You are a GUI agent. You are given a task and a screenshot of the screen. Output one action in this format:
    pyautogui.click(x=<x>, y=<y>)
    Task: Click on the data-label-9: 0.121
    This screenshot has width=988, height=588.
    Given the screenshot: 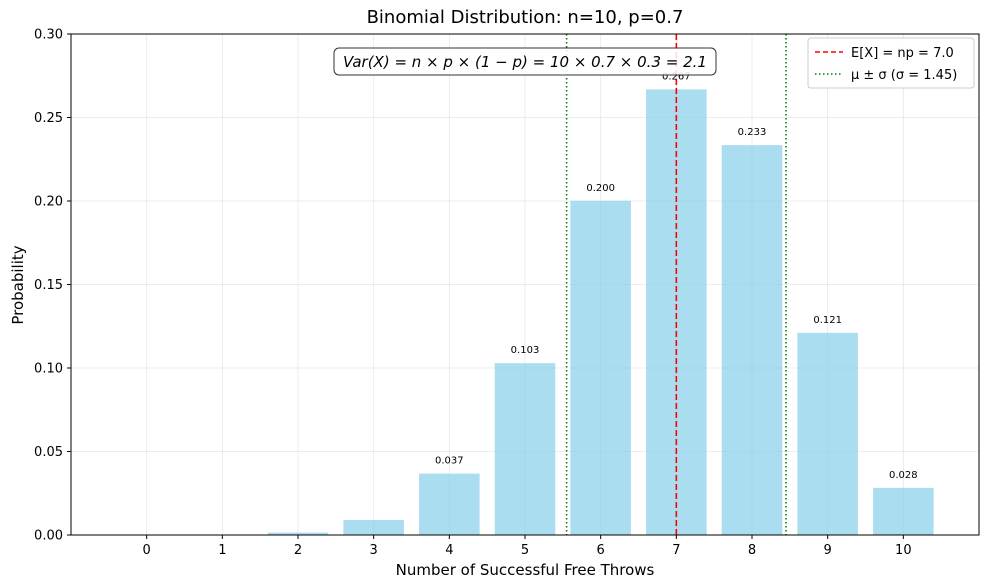 What is the action you would take?
    pyautogui.click(x=827, y=320)
    